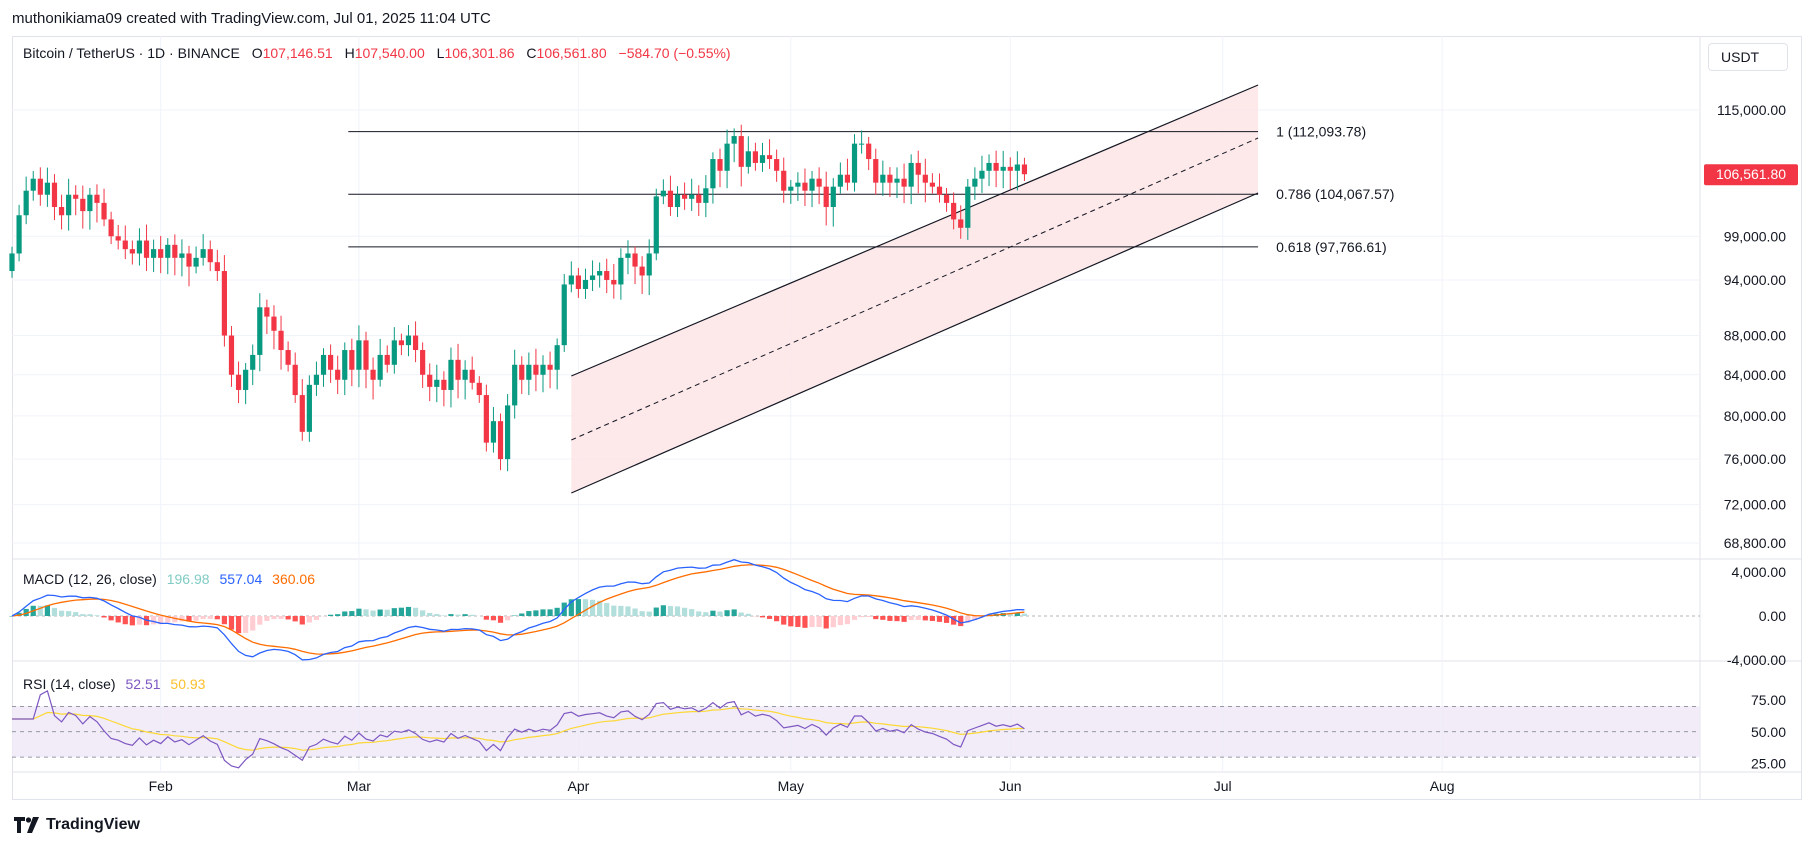 Image resolution: width=1814 pixels, height=847 pixels. Describe the element at coordinates (90, 579) in the screenshot. I see `macd-label: MACD (12, 26, close)` at that location.